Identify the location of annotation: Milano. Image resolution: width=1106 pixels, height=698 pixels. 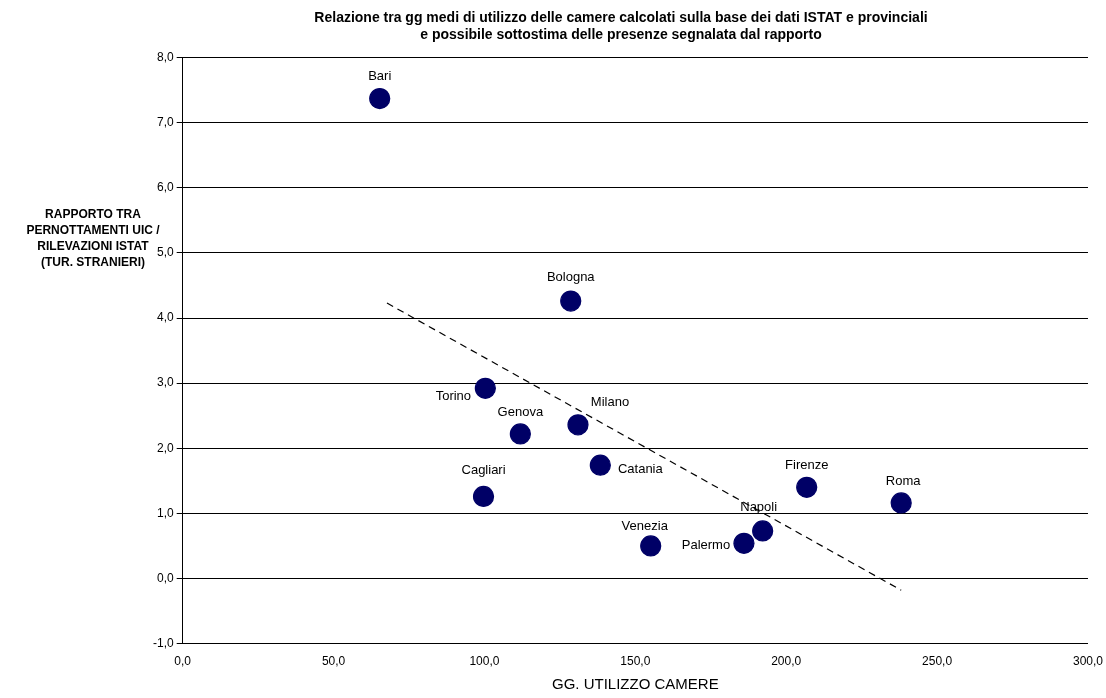
(610, 402).